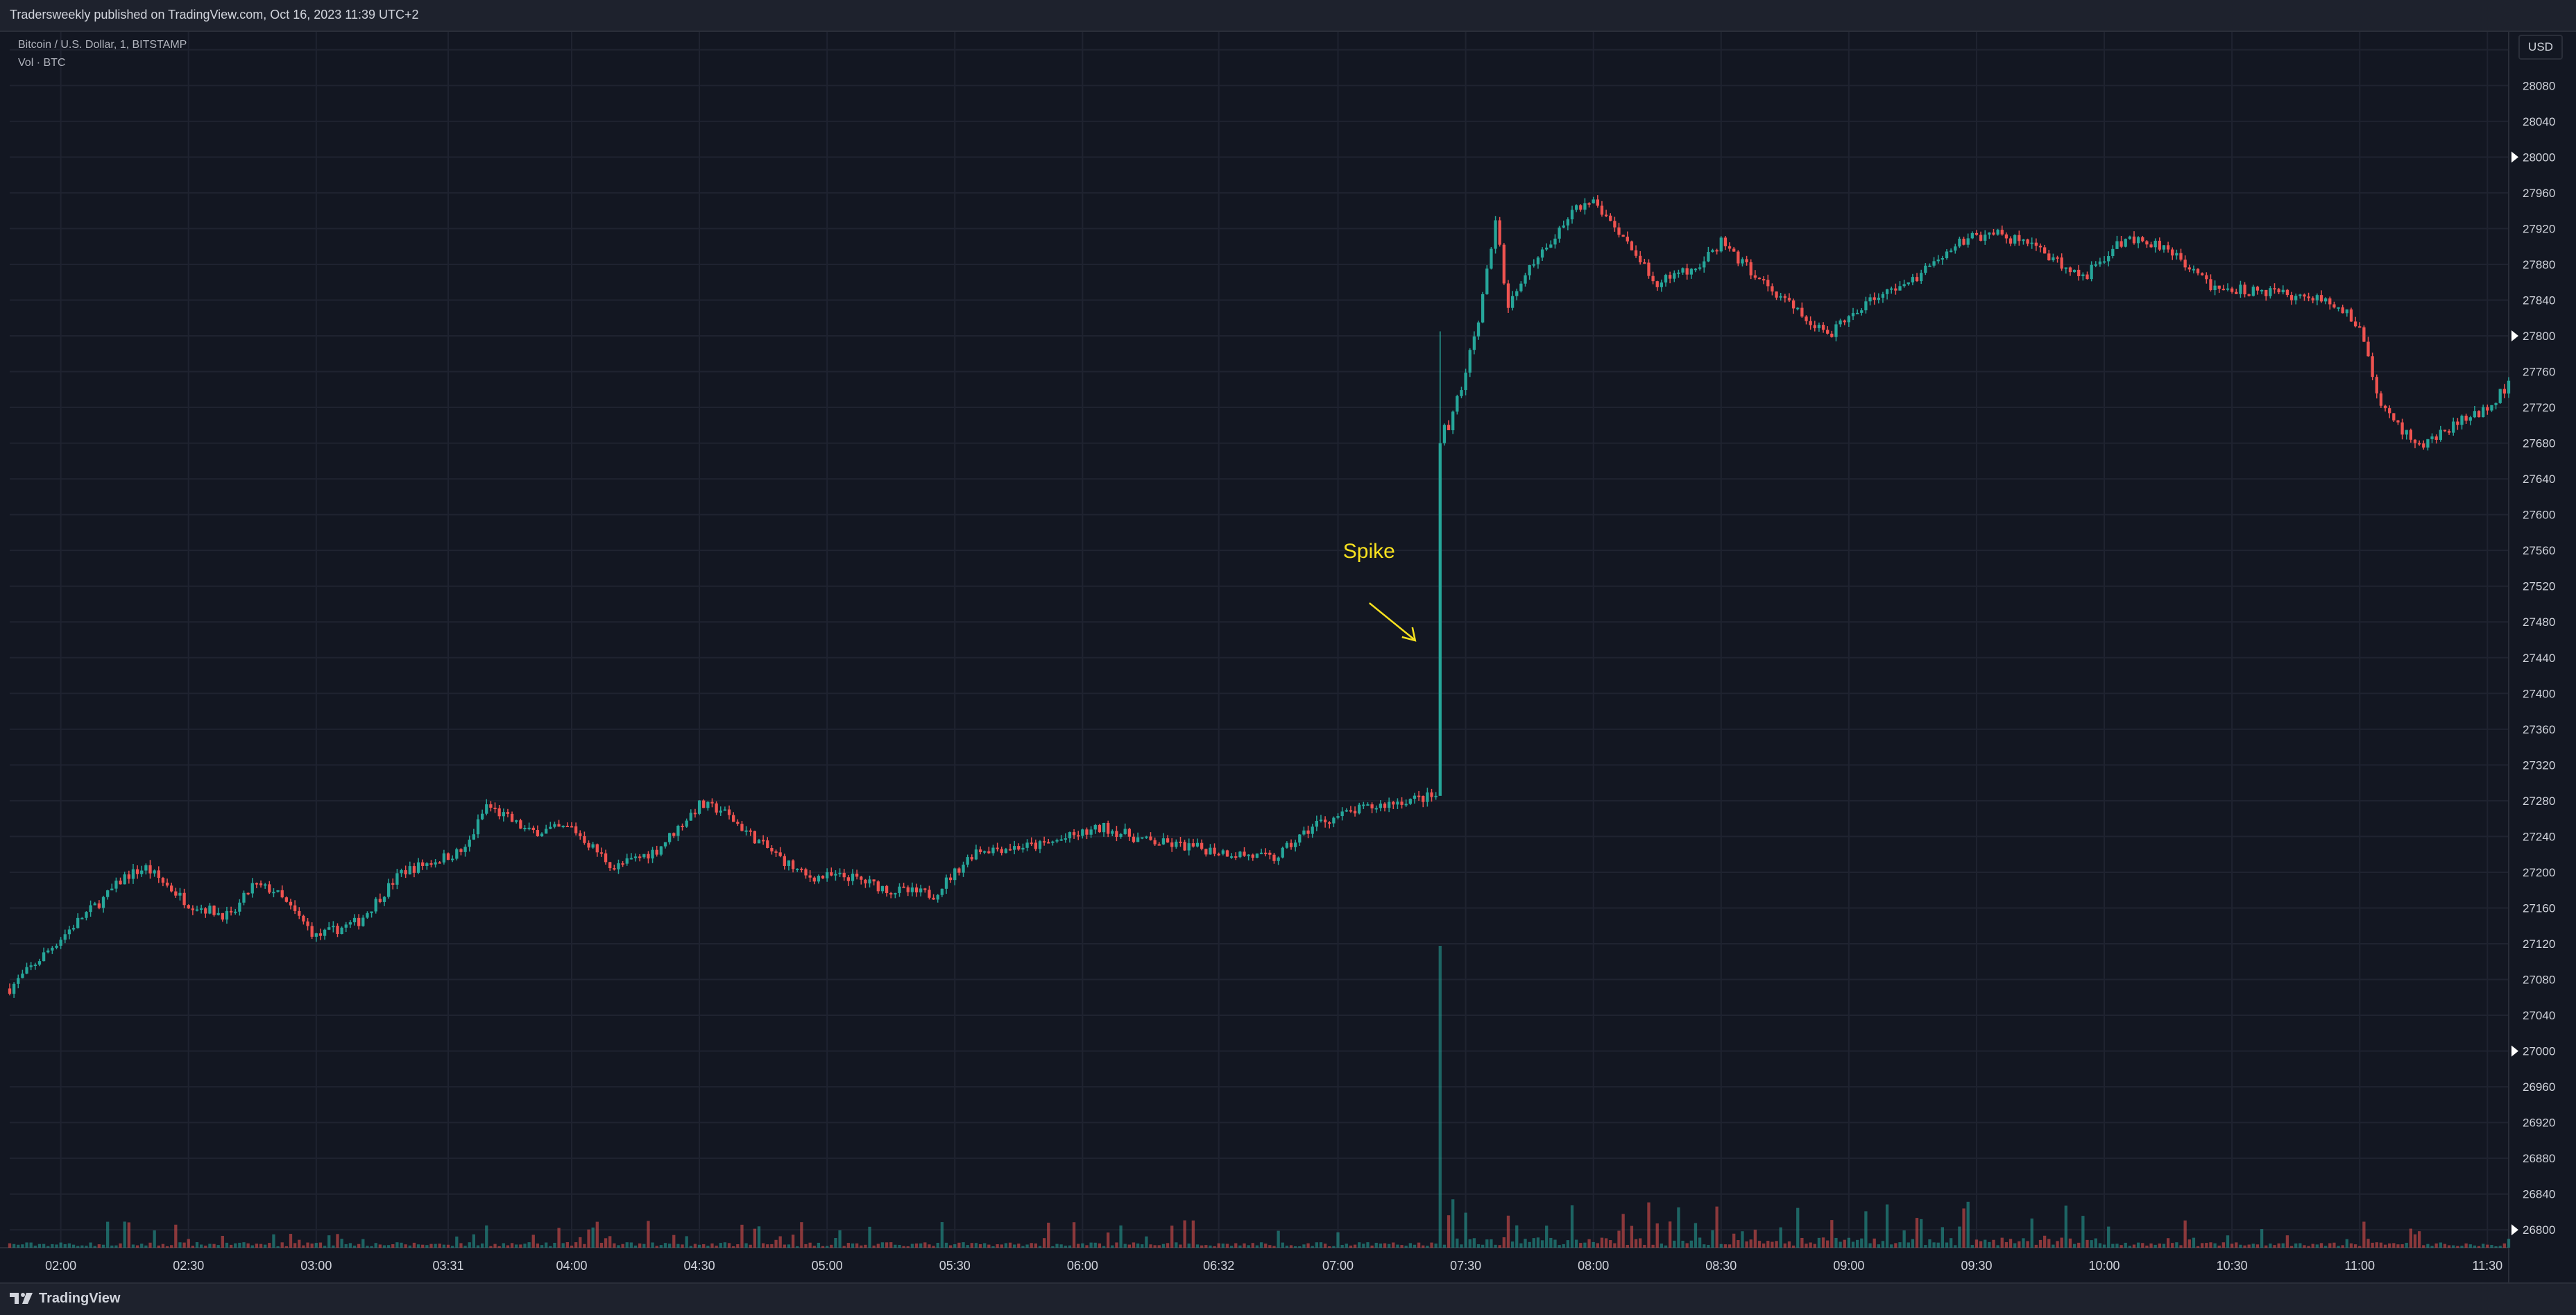 The width and height of the screenshot is (2576, 1315). I want to click on price-tick-label: 27760, so click(2539, 372).